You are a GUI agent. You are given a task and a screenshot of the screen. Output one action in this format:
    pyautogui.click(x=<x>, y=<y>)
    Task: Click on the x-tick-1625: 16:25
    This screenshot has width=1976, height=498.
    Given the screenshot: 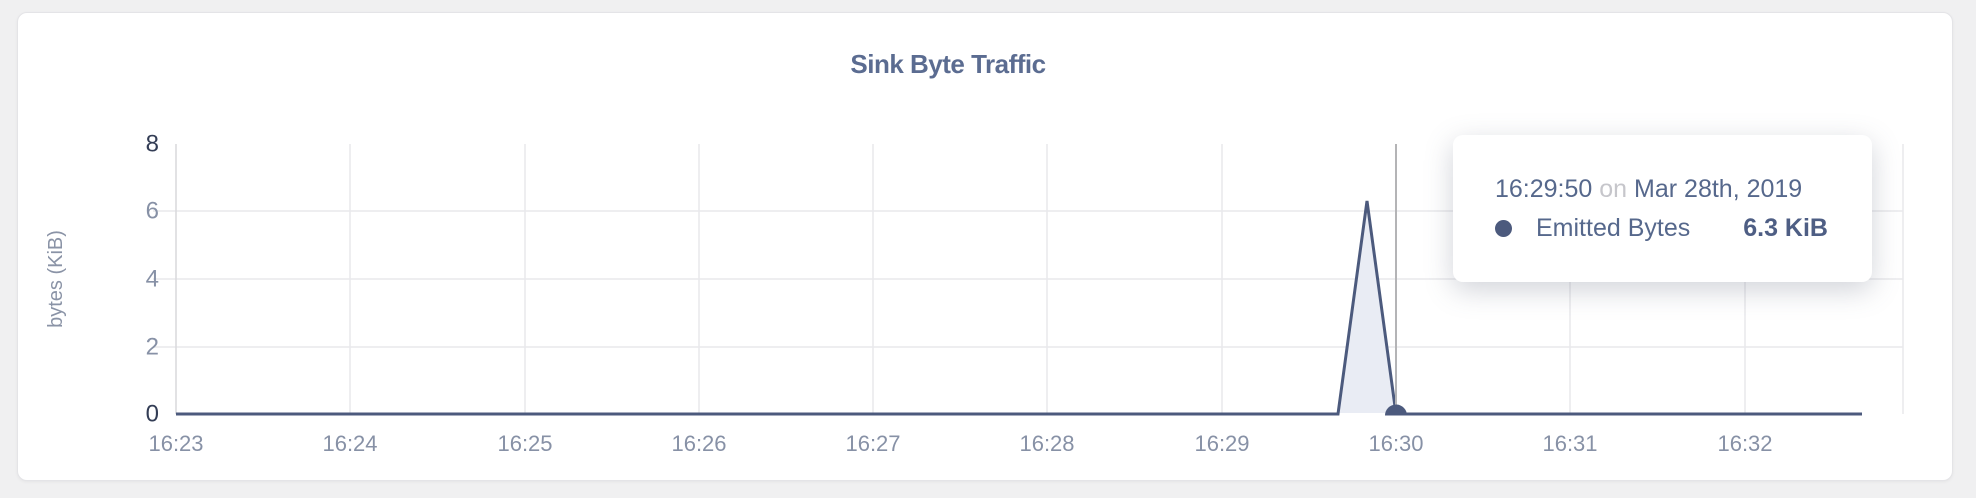 What is the action you would take?
    pyautogui.click(x=524, y=443)
    